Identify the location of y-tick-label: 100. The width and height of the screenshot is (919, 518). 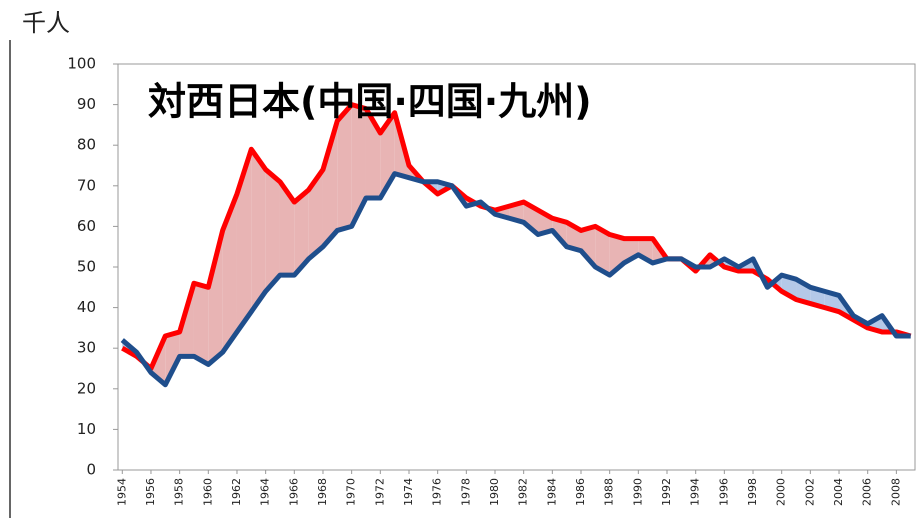
(81, 64).